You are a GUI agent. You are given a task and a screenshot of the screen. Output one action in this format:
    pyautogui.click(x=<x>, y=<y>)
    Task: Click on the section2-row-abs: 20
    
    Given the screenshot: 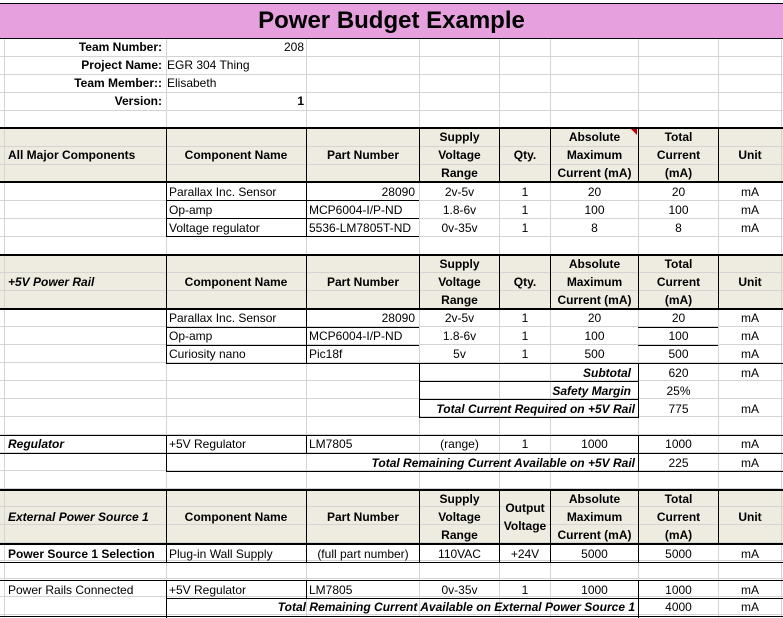 What is the action you would take?
    pyautogui.click(x=594, y=318)
    